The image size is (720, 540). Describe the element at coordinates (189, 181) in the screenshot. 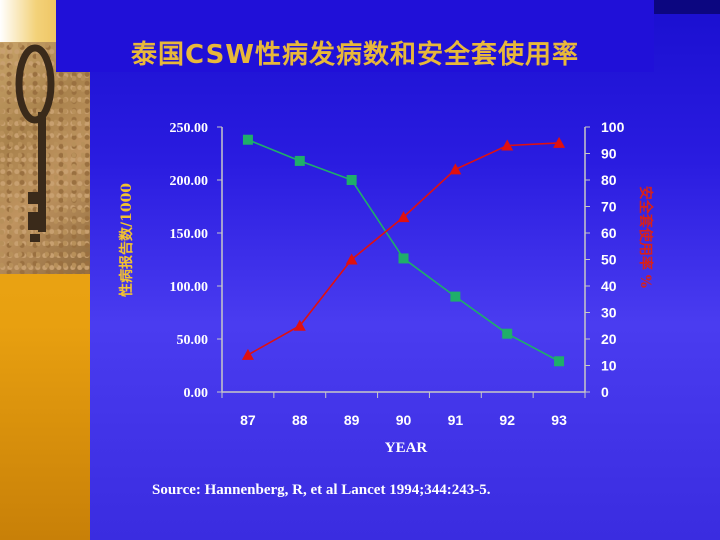

I see `left-tick-label: 200.00` at that location.